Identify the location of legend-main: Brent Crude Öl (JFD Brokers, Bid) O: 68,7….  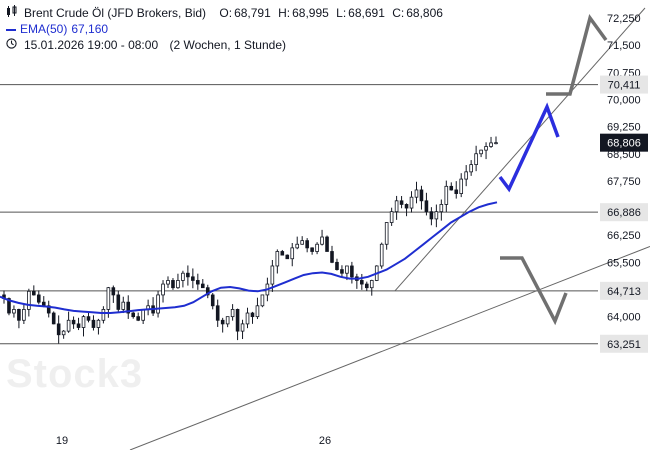
(226, 13).